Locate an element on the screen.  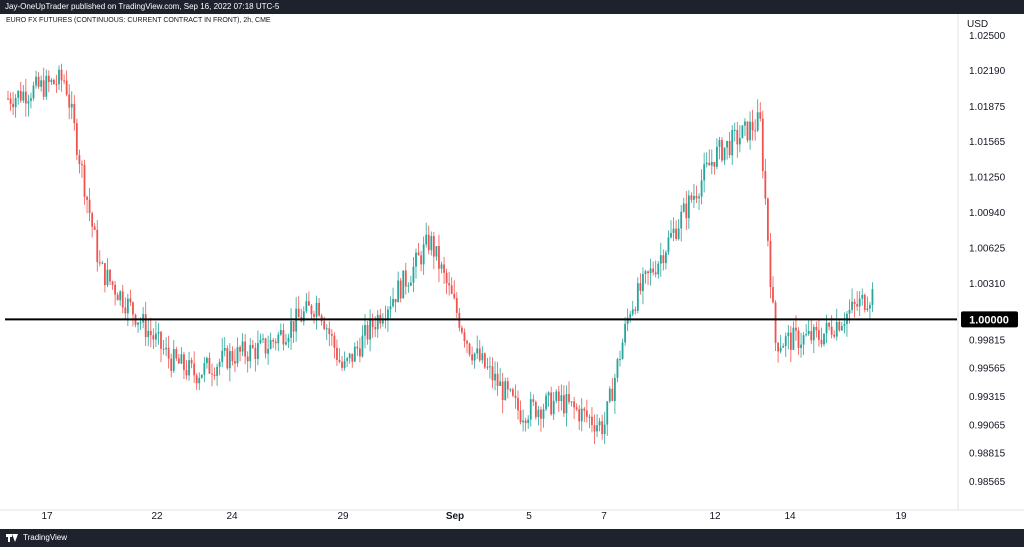
y-tick-label: 0.99065 is located at coordinates (987, 425).